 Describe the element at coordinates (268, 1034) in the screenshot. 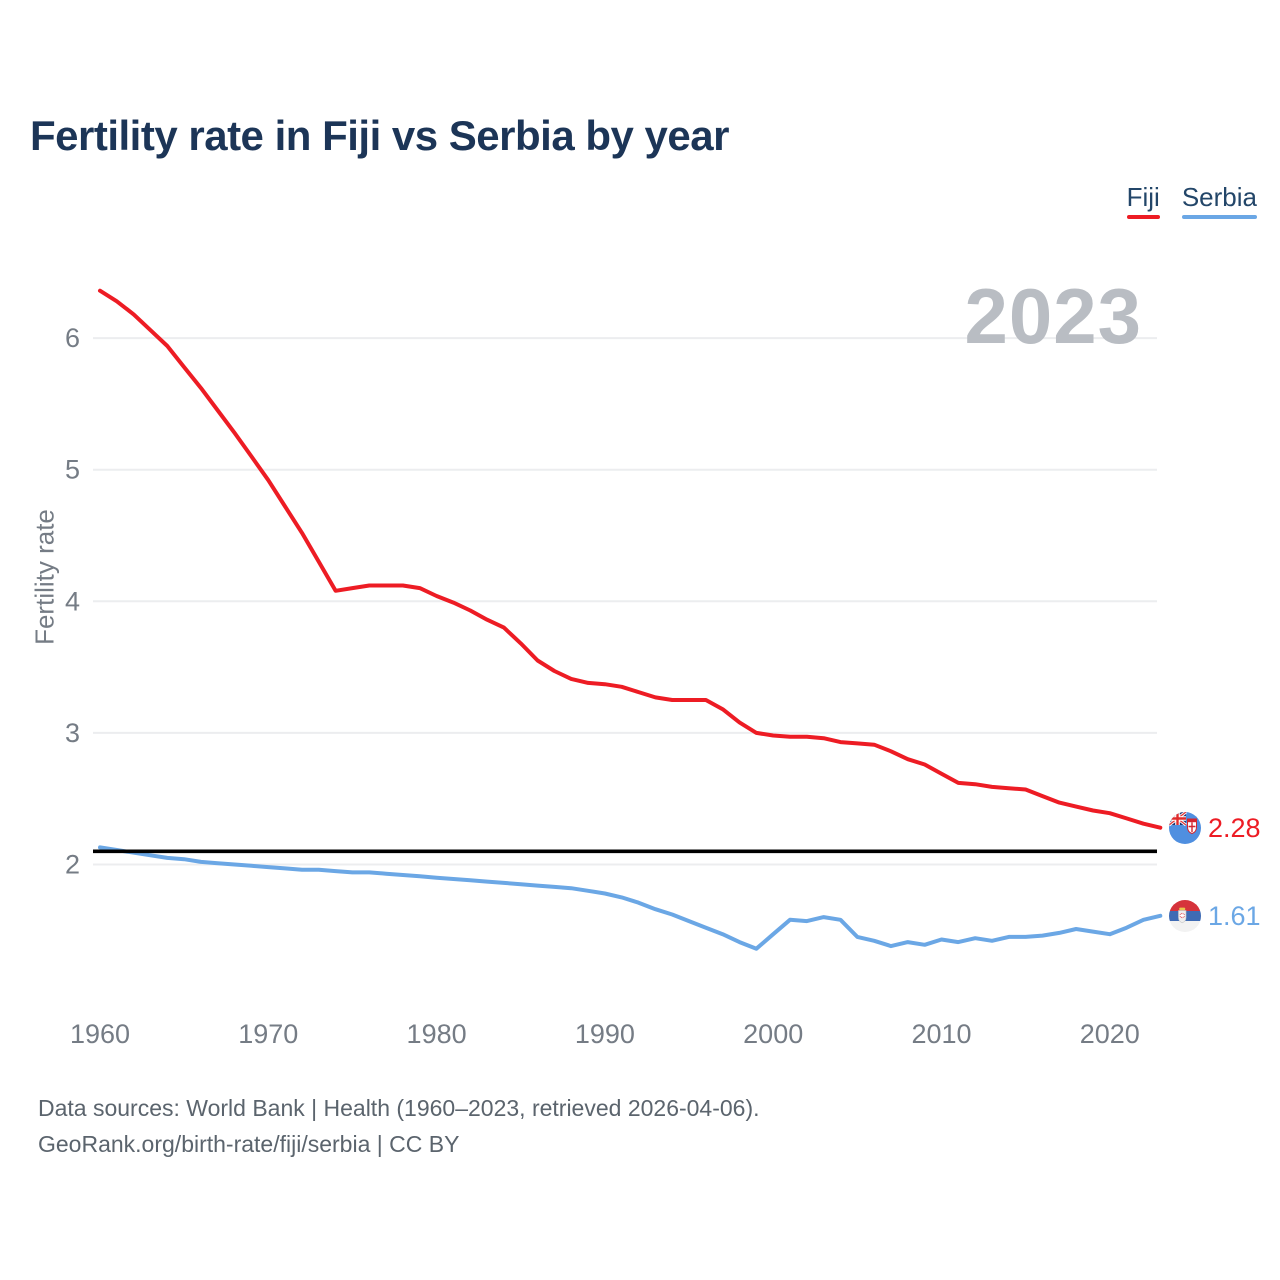

I see `svg-text: 1970` at that location.